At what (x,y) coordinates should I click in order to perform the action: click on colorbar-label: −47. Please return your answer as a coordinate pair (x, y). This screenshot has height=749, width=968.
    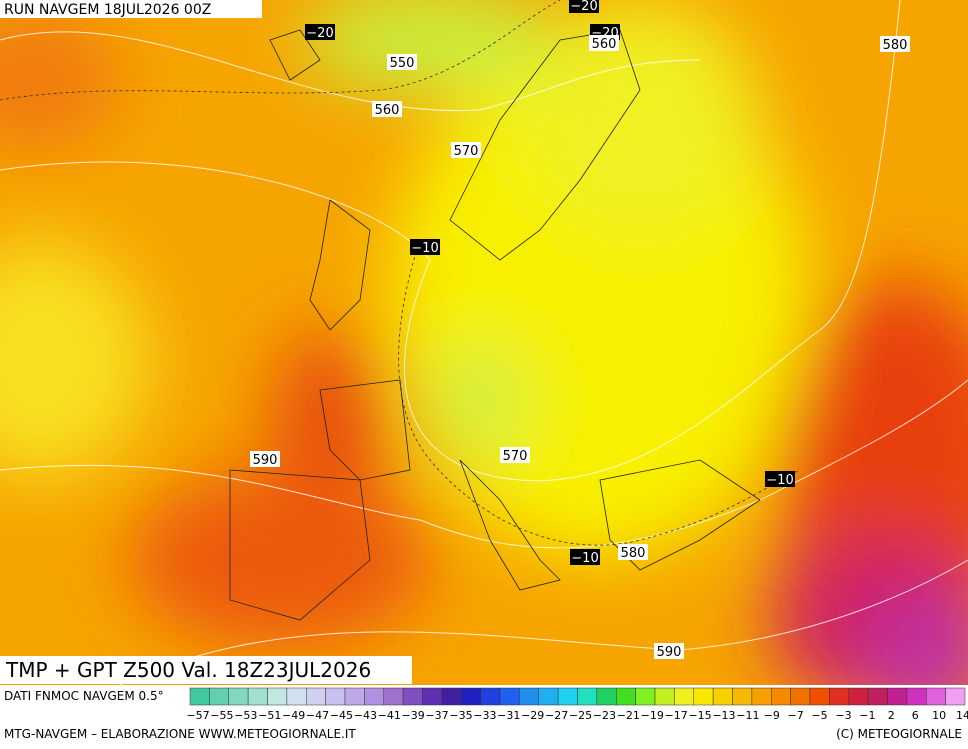
    Looking at the image, I should click on (317, 715).